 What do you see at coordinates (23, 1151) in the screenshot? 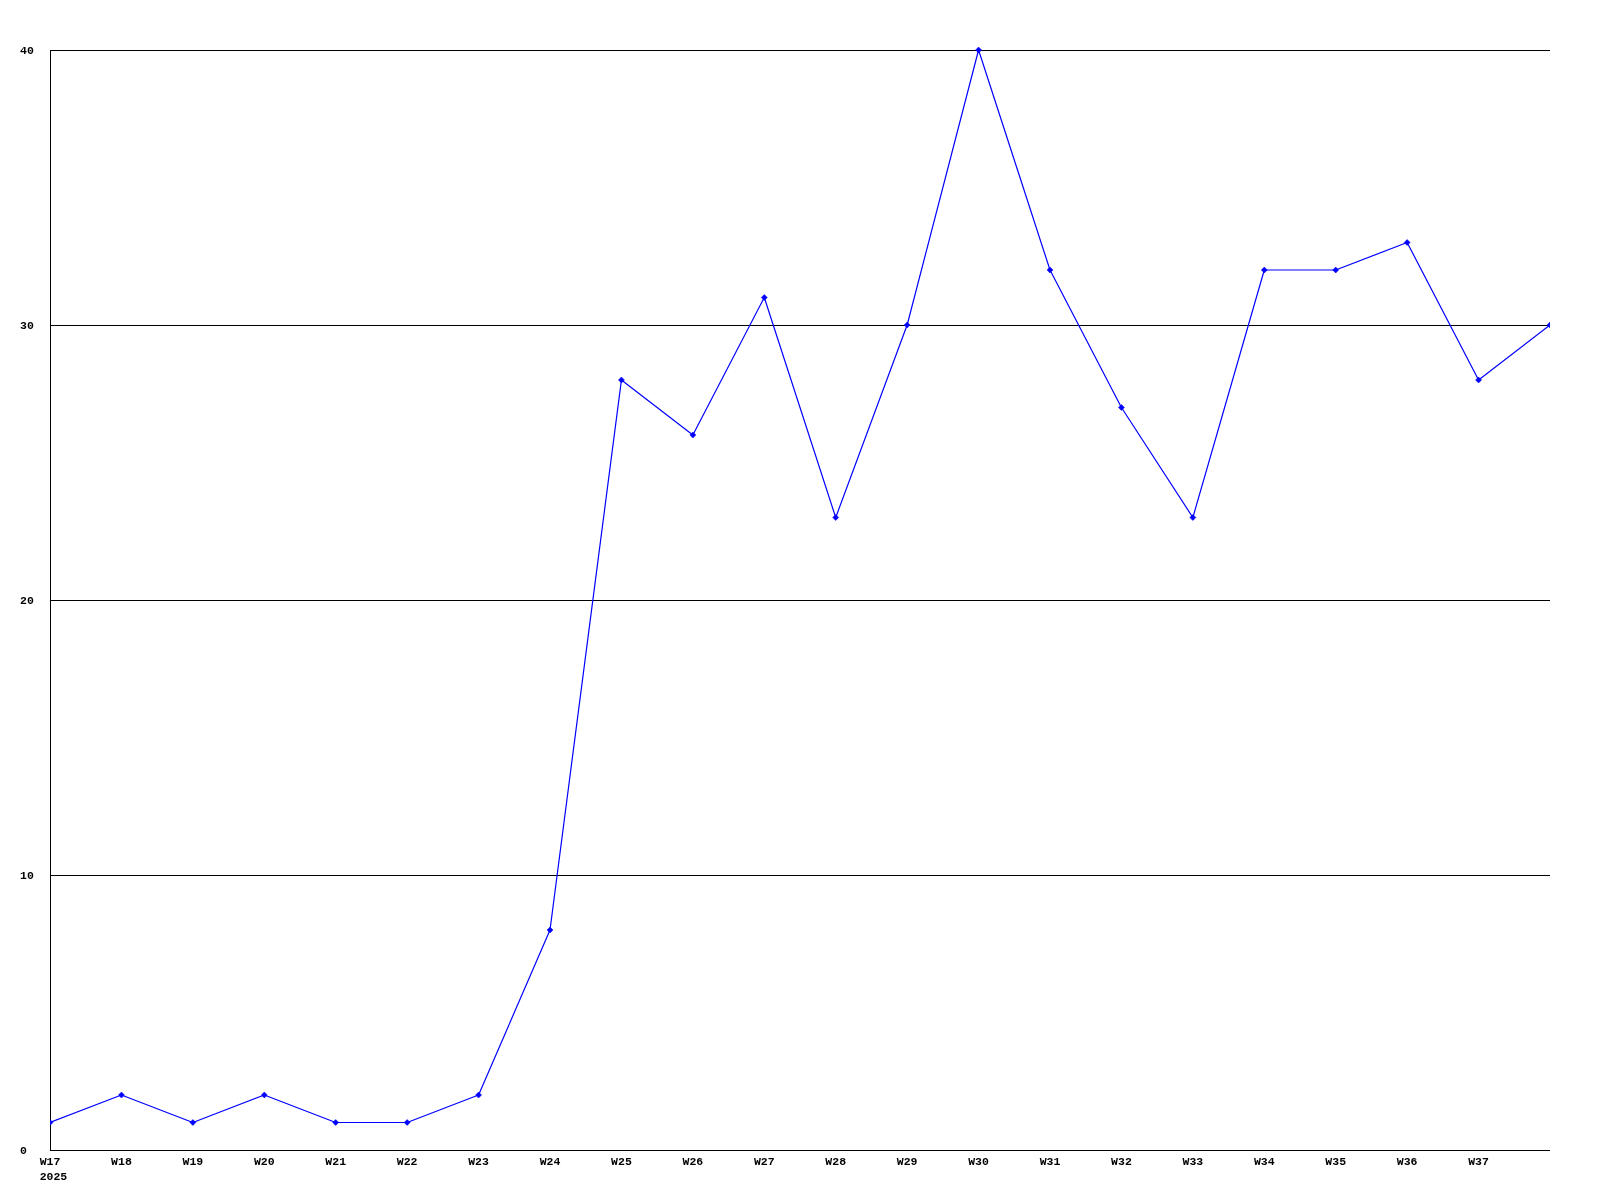
I see `y-tick-label: 0` at bounding box center [23, 1151].